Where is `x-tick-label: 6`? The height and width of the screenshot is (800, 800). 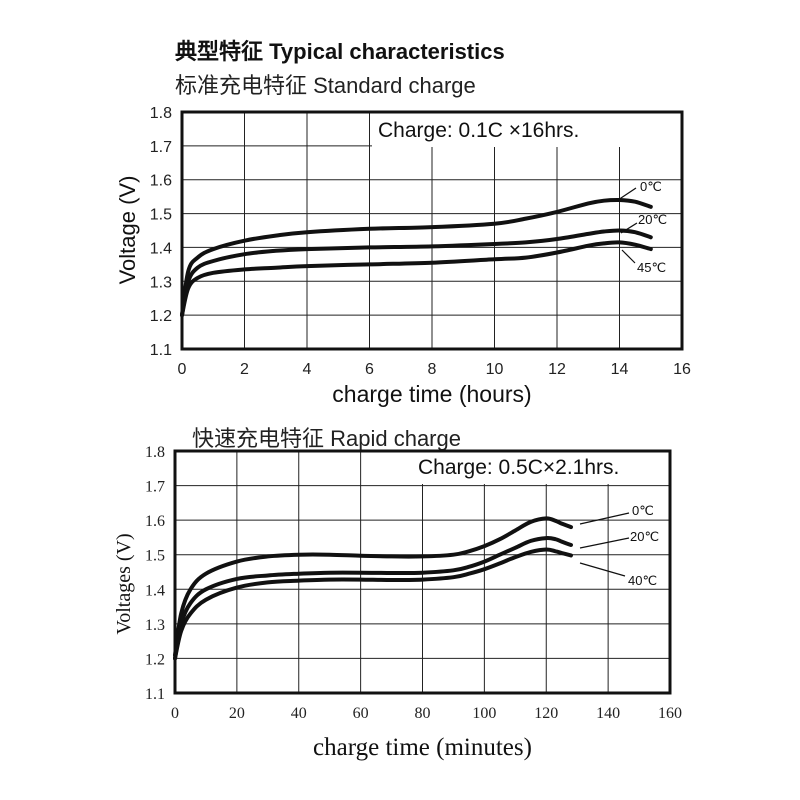 x-tick-label: 6 is located at coordinates (369, 369).